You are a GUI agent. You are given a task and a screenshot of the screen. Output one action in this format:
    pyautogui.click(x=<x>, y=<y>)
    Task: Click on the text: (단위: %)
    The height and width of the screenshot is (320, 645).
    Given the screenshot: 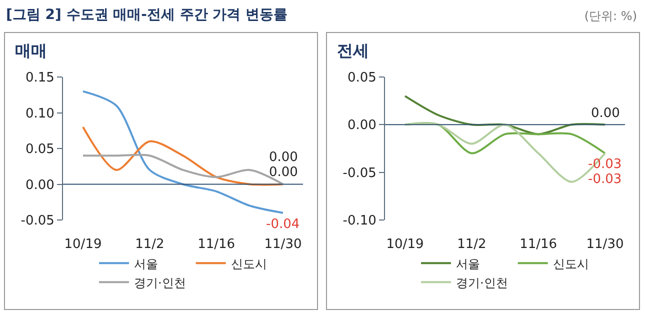 What is the action you would take?
    pyautogui.click(x=610, y=16)
    